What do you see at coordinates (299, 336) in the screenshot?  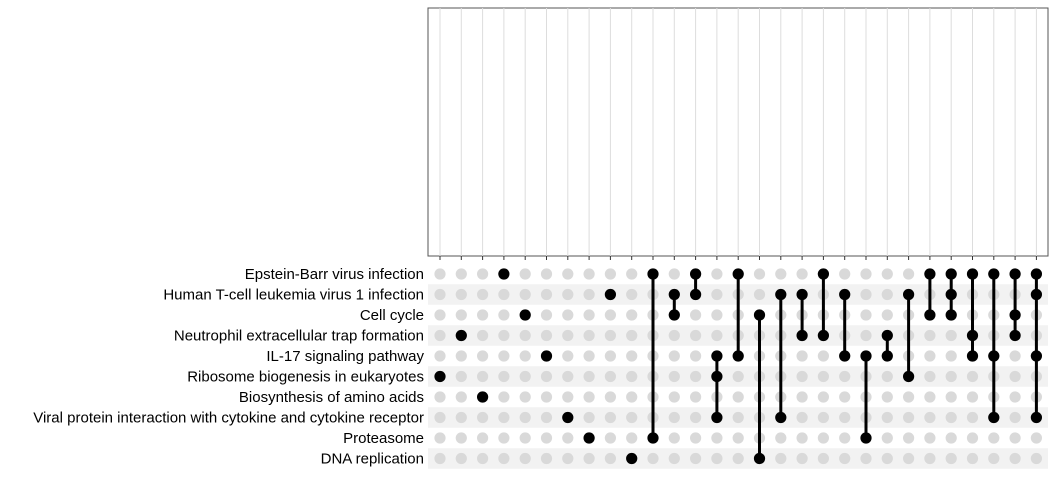 I see `set-label: Neutrophil extracellular trap formation` at bounding box center [299, 336].